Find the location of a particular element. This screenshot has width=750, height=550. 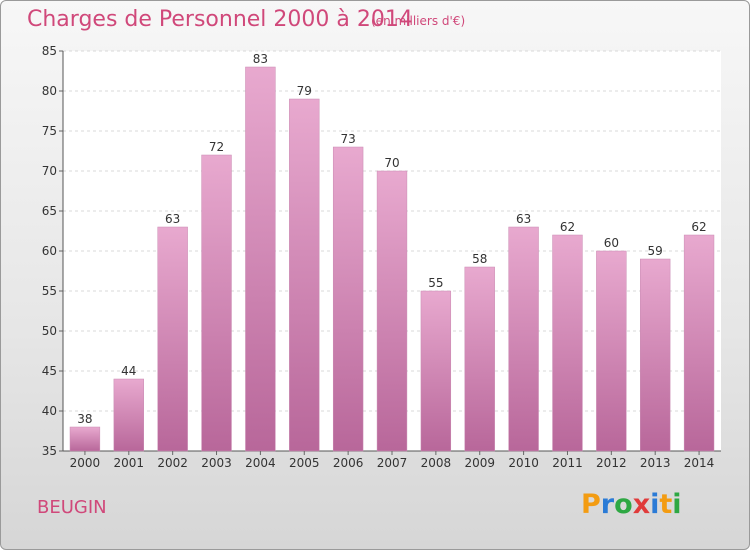

logo-letter: x is located at coordinates (641, 504).